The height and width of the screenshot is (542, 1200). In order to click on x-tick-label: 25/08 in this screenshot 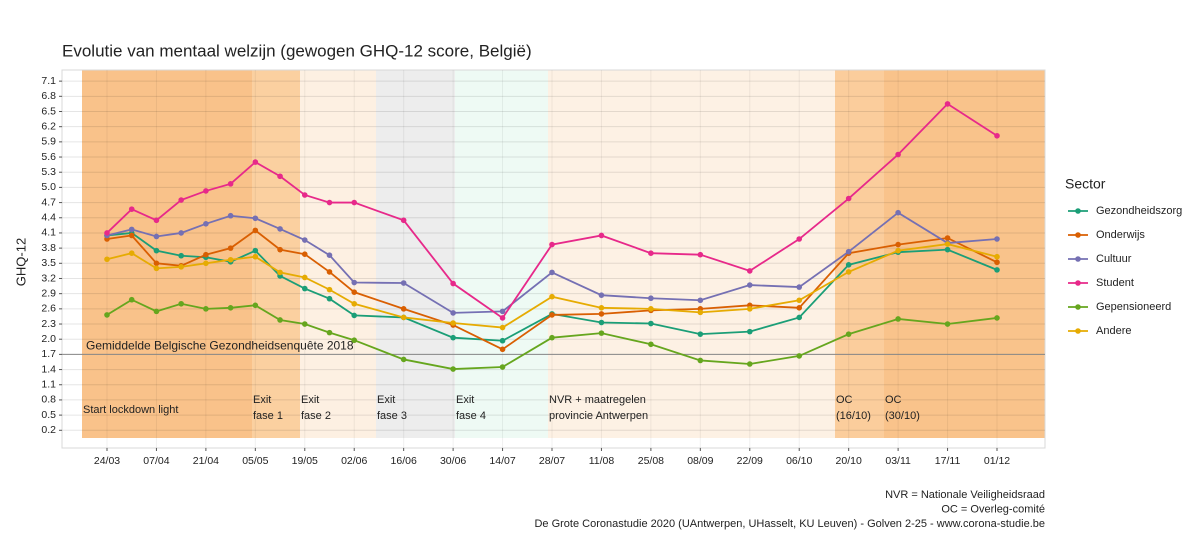, I will do `click(651, 461)`.